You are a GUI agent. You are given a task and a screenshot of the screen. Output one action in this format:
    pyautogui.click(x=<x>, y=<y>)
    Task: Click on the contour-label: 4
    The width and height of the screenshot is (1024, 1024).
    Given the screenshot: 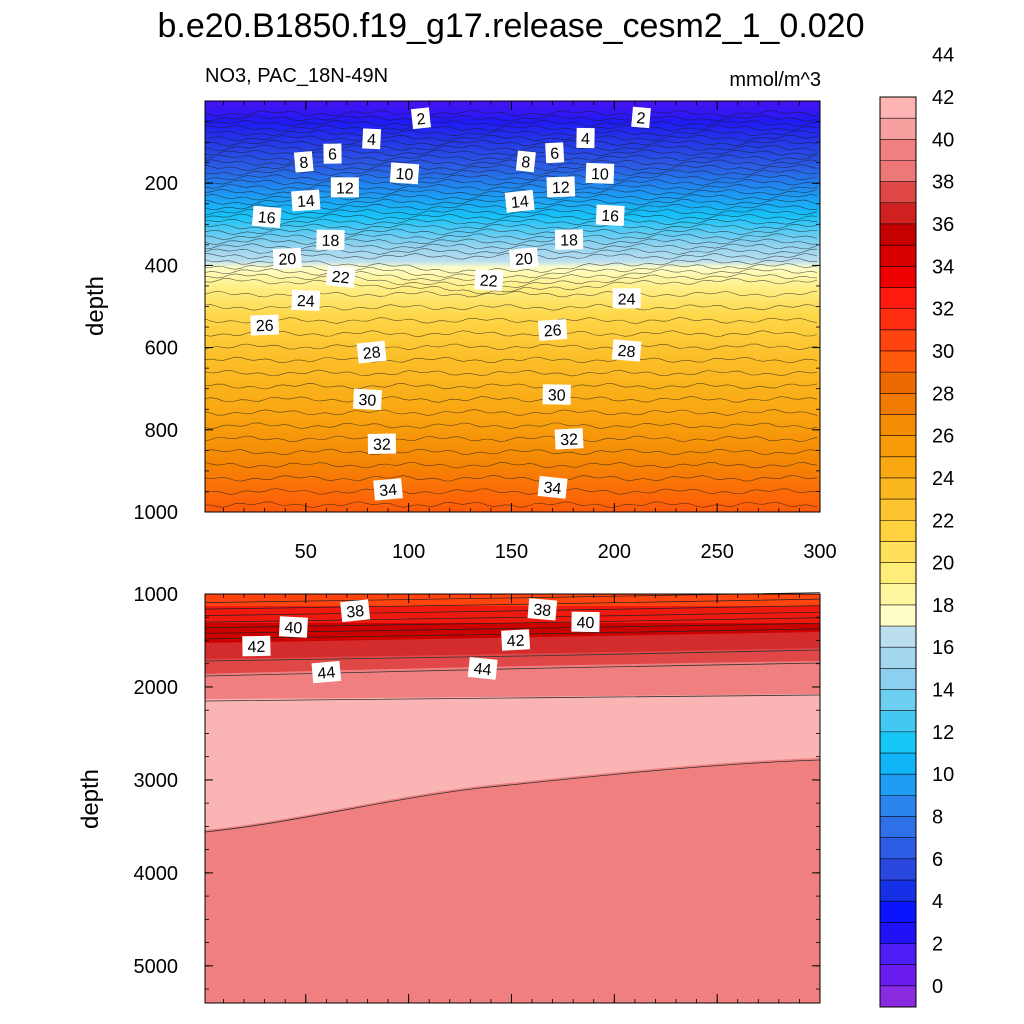 What is the action you would take?
    pyautogui.click(x=585, y=138)
    